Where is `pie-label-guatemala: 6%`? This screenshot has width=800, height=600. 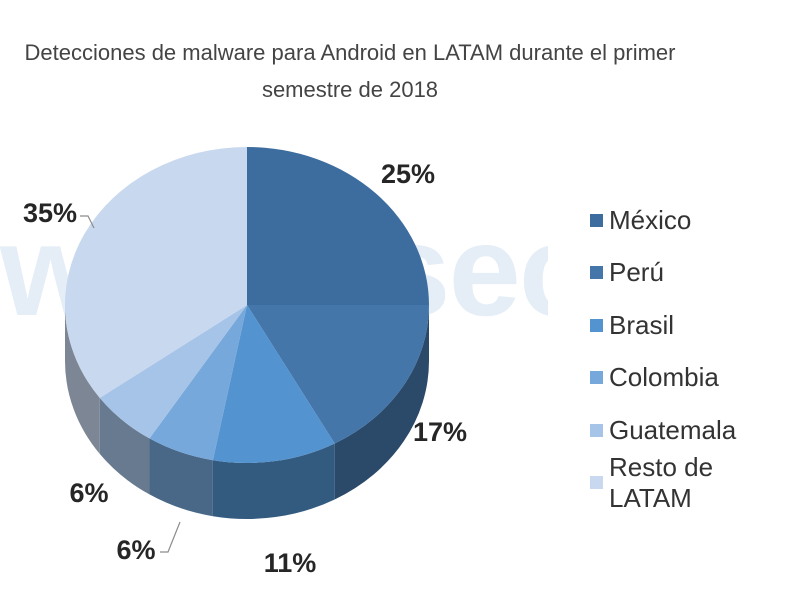
pie-label-guatemala: 6% is located at coordinates (88, 493).